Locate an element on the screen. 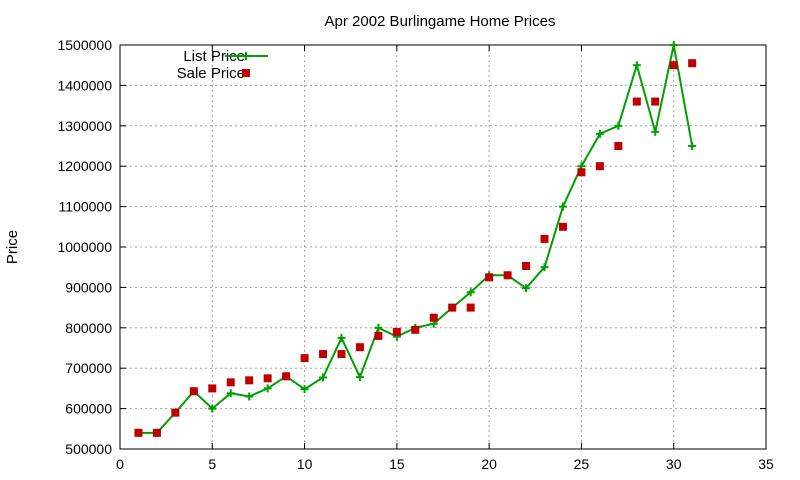 The height and width of the screenshot is (480, 800). y-tick-label: 1100000 is located at coordinates (86, 207).